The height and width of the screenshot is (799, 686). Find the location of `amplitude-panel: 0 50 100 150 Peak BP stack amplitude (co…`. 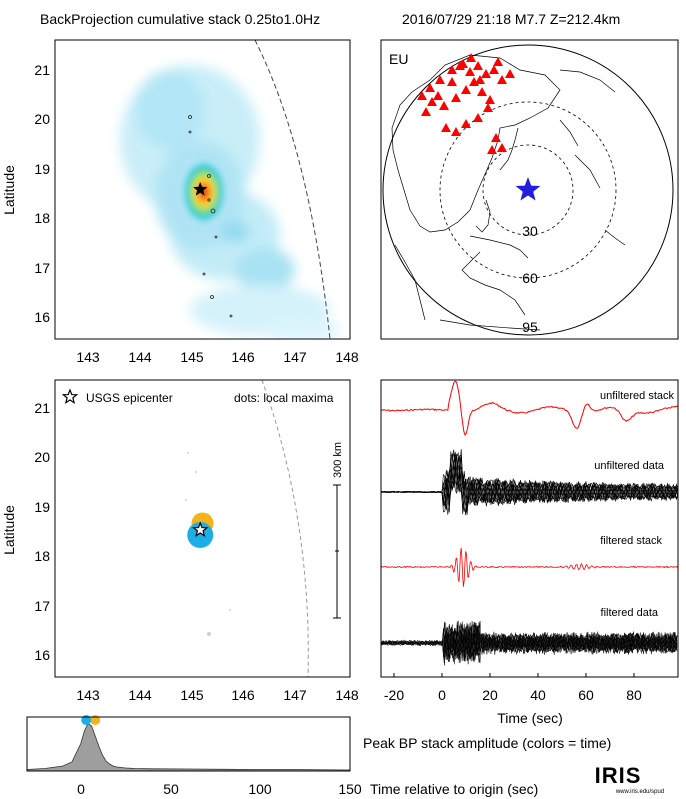

amplitude-panel: 0 50 100 150 Peak BP stack amplitude (co… is located at coordinates (318, 756).